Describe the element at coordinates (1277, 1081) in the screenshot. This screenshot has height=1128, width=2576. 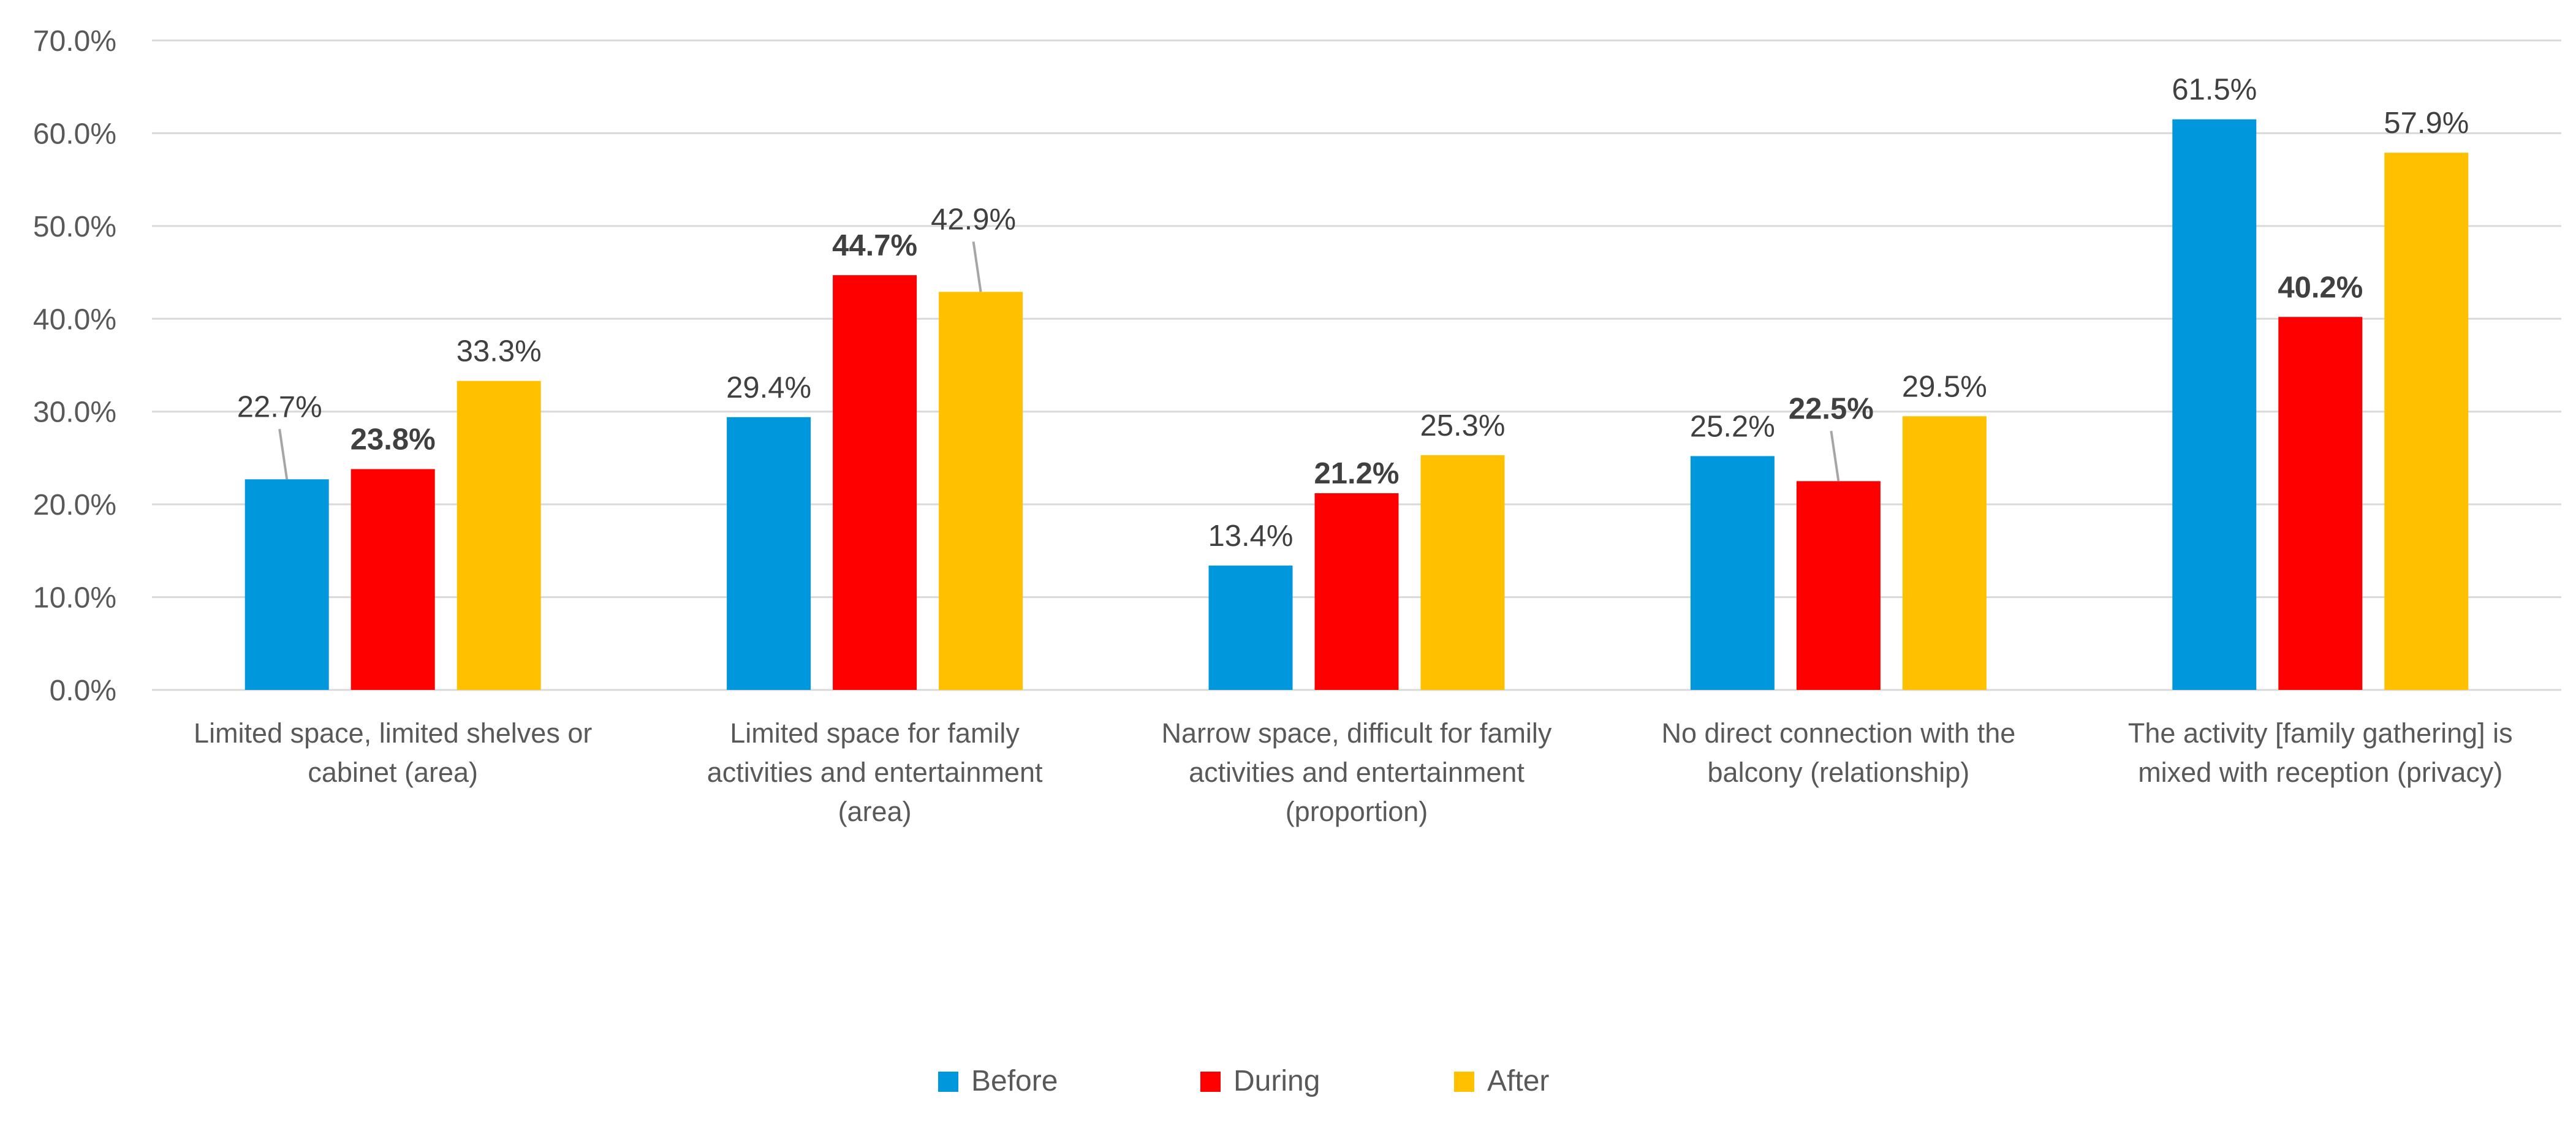
I see `legend-label: During` at that location.